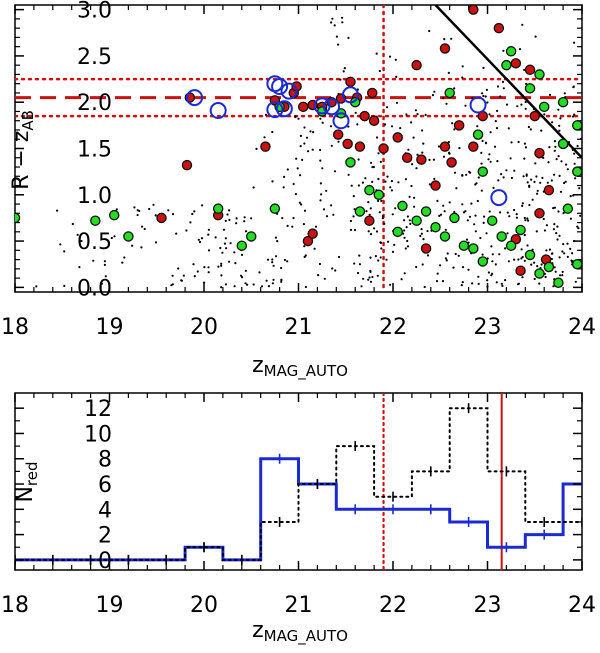 Image resolution: width=600 pixels, height=653 pixels. Describe the element at coordinates (582, 605) in the screenshot. I see `bottom-x-tick-label: 24` at that location.